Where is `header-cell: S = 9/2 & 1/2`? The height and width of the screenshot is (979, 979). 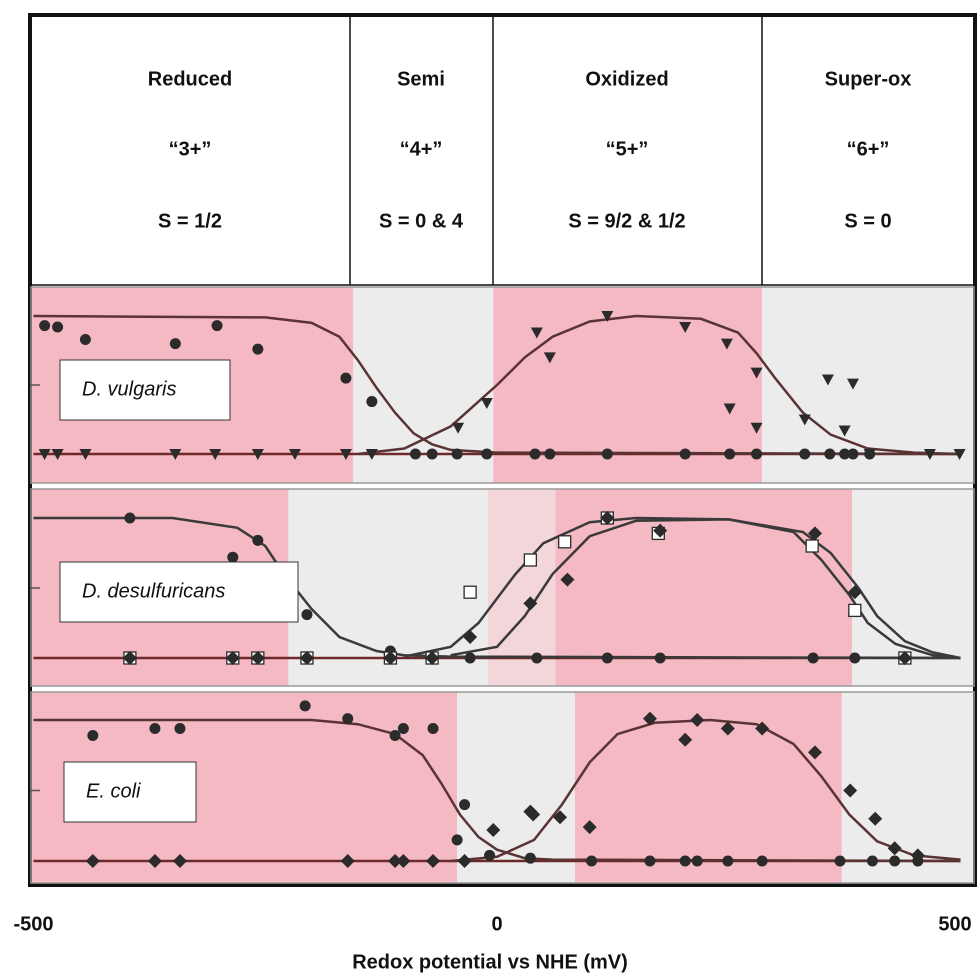
header-cell: S = 9/2 & 1/2 is located at coordinates (626, 221).